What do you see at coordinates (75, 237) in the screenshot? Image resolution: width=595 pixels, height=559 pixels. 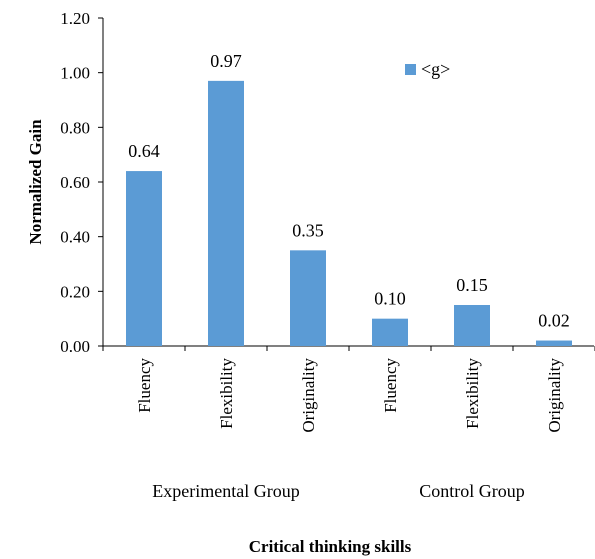 I see `y-tick-label: 0.40` at bounding box center [75, 237].